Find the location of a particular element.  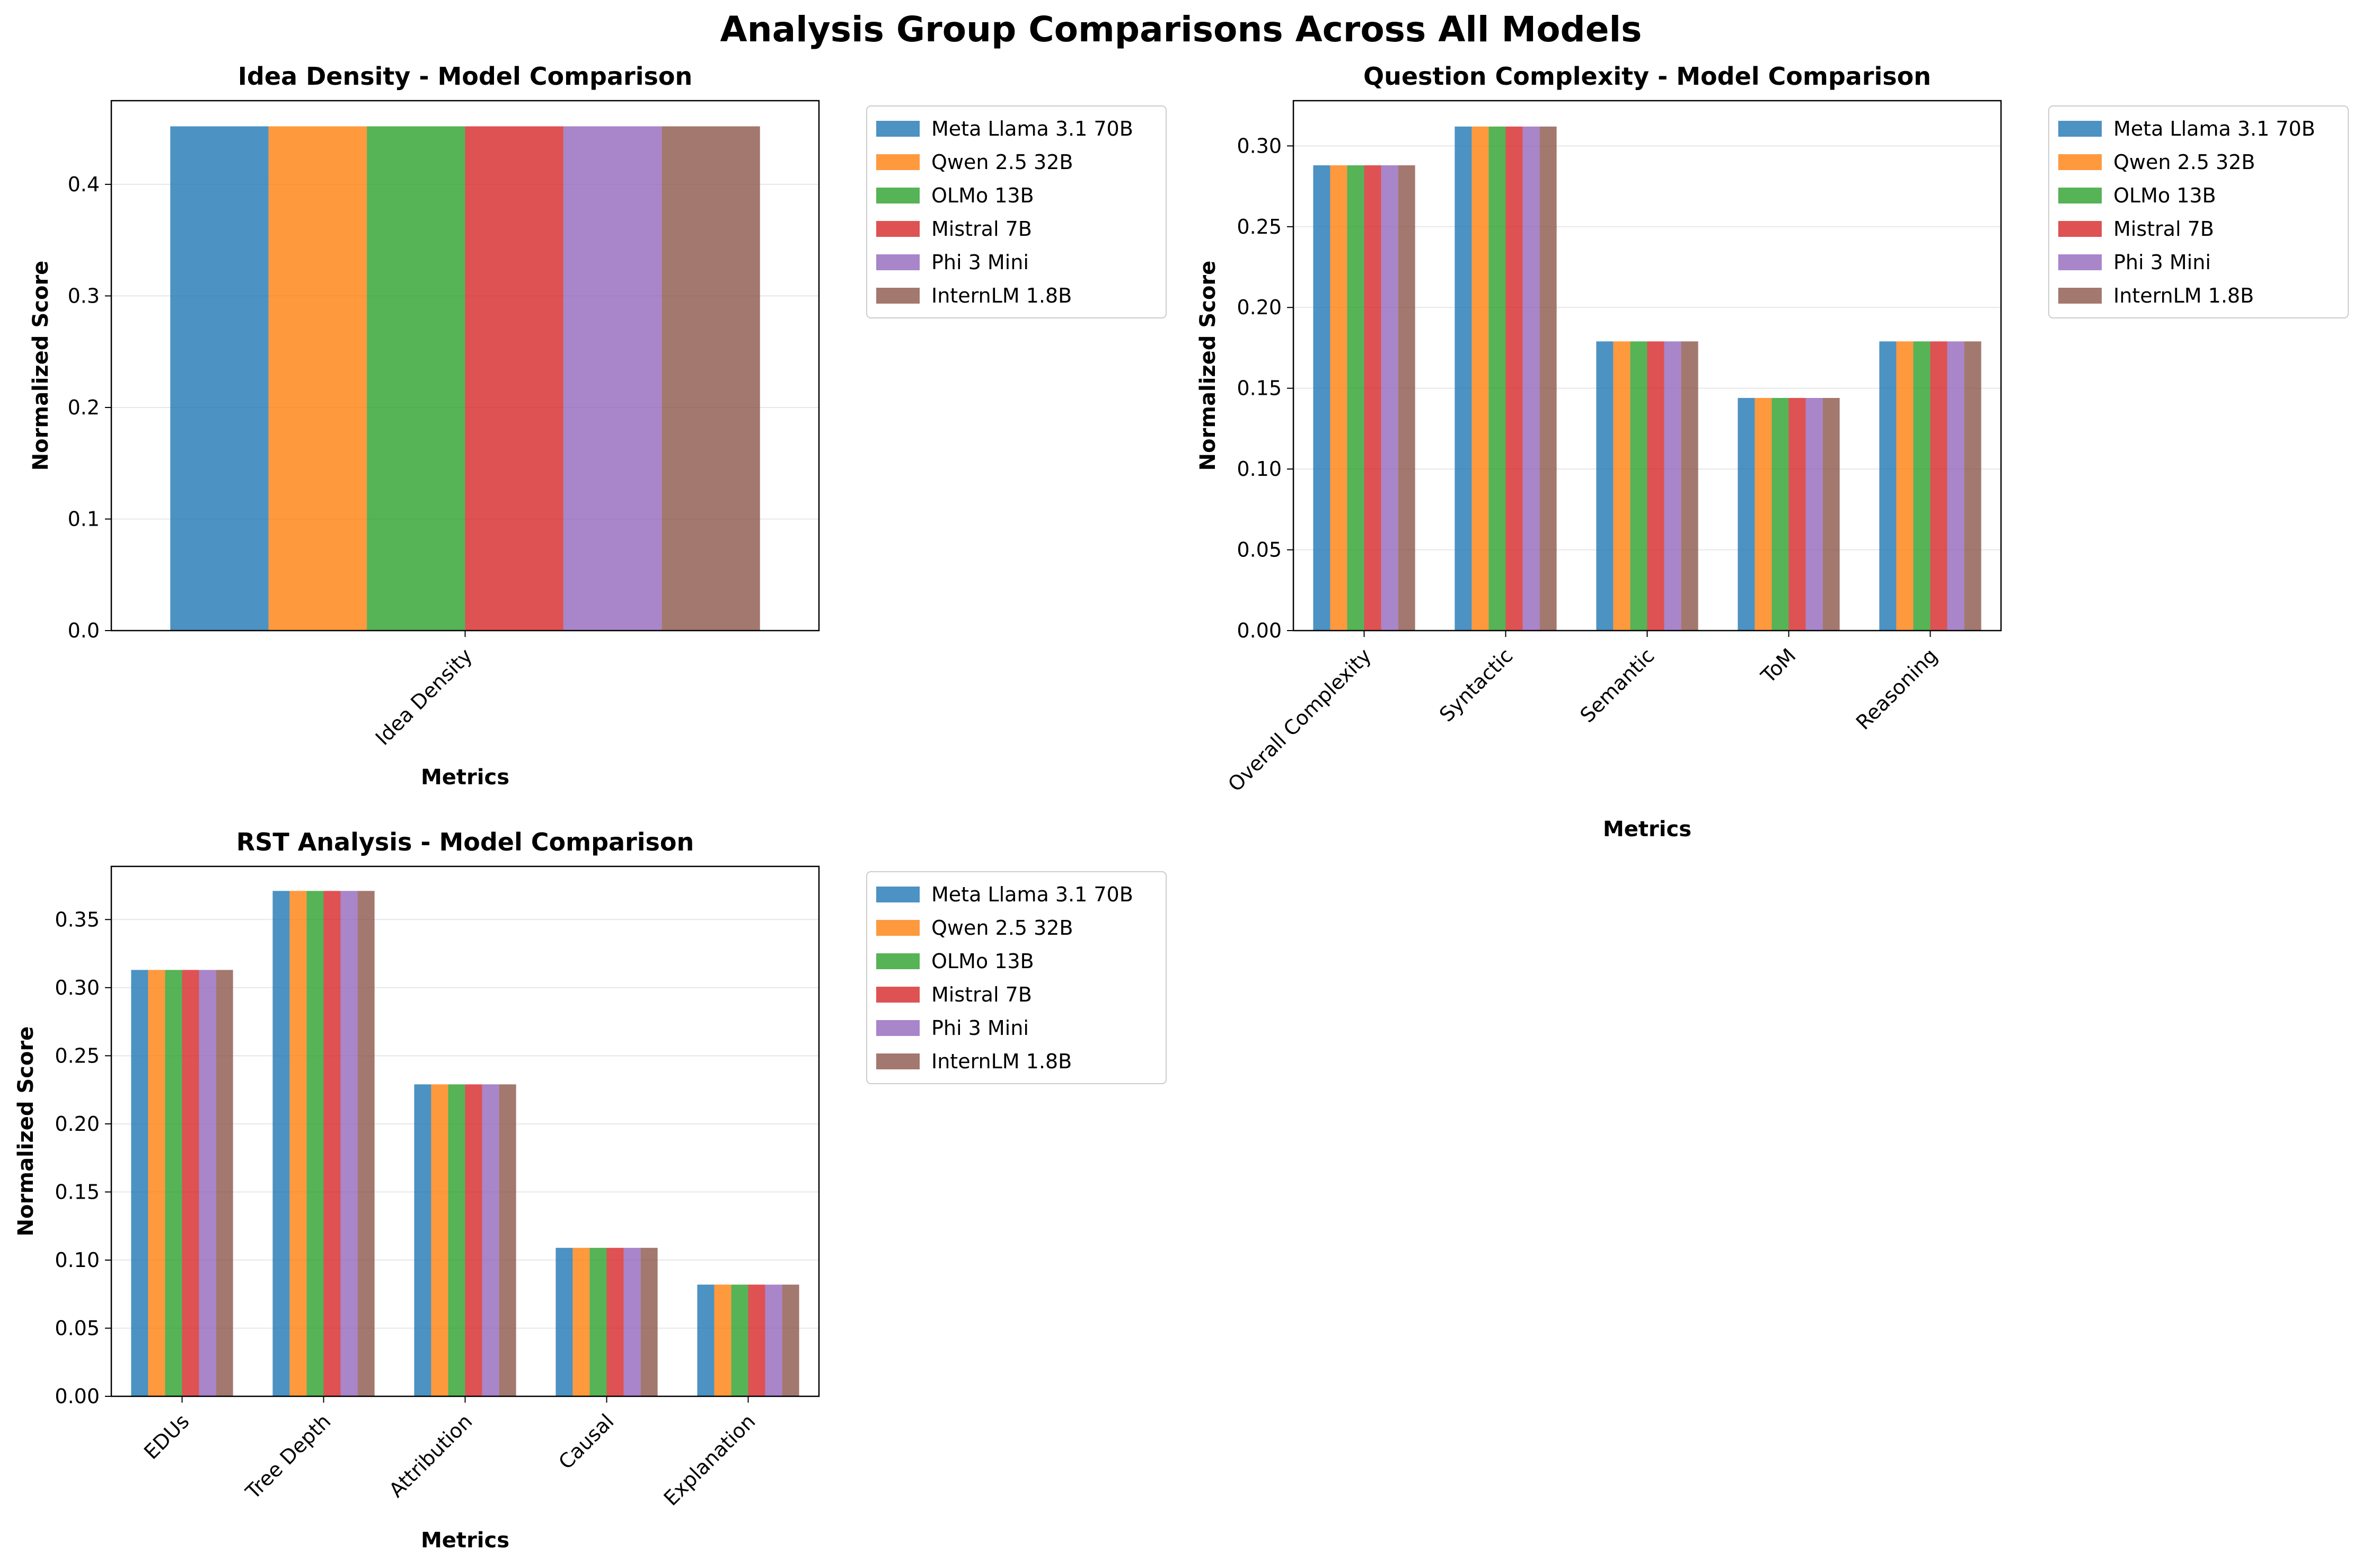

x-tick-label: EDUs is located at coordinates (166, 1437).